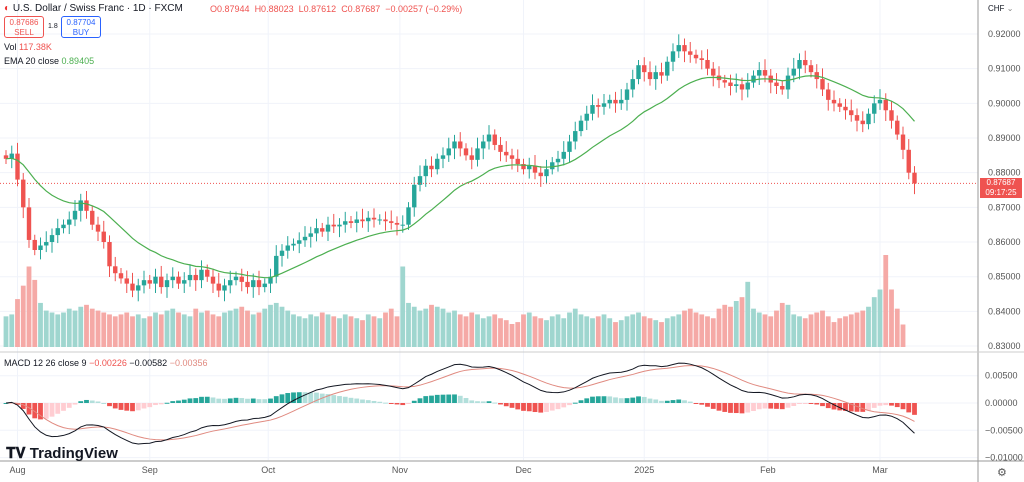 This screenshot has width=1024, height=482. I want to click on currency-selector: CHF ⌄, so click(1001, 8).